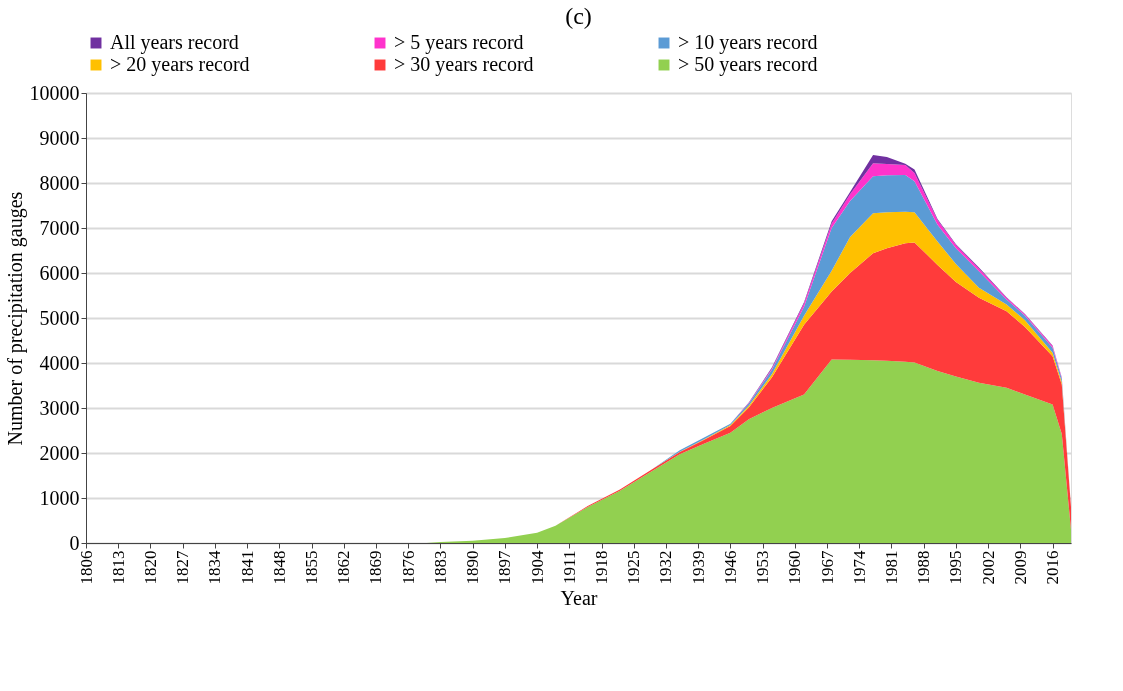  I want to click on x-tick-label: 1855, so click(312, 567).